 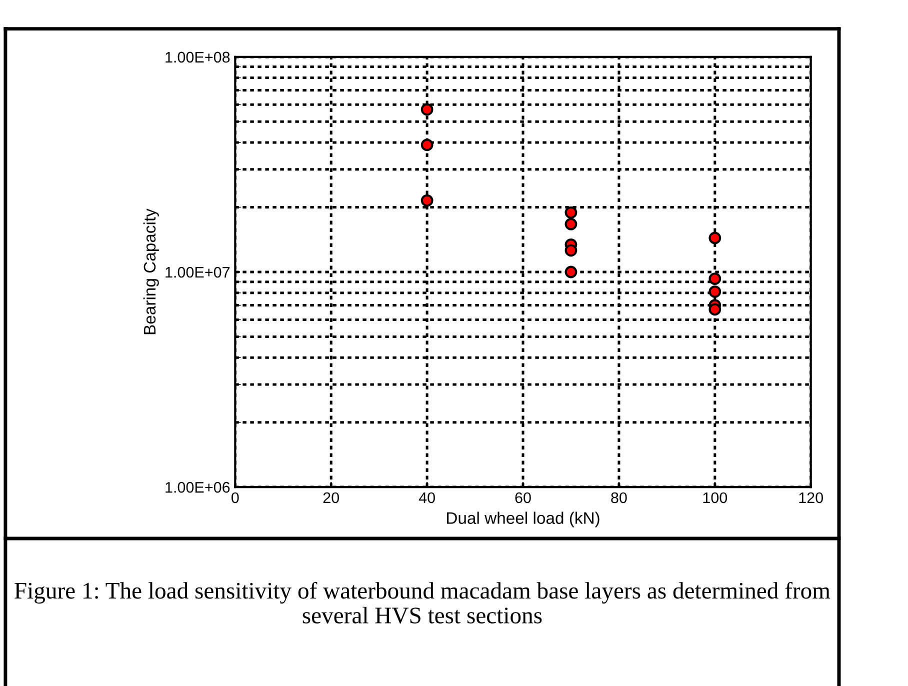 What do you see at coordinates (198, 57) in the screenshot?
I see `y-tick-label: 1.00E+08` at bounding box center [198, 57].